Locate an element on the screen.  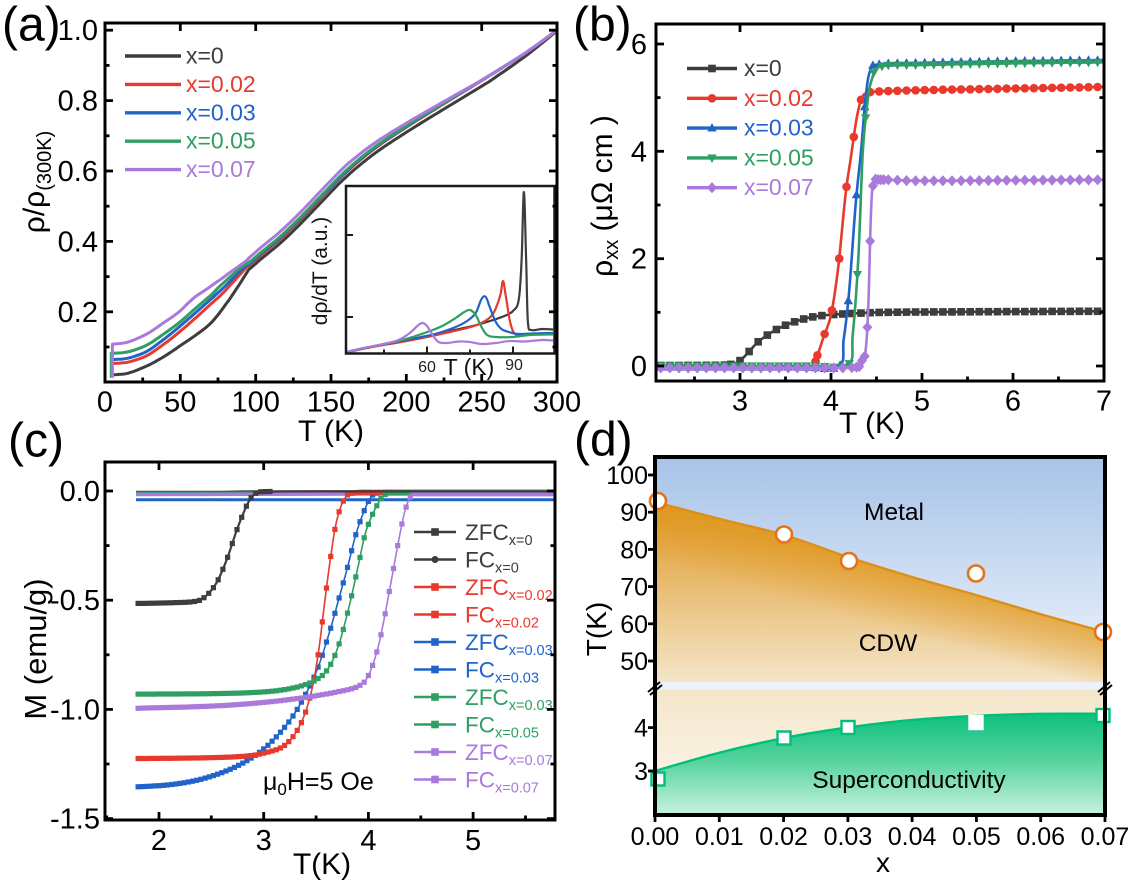
svg-text: 300 is located at coordinates (557, 403).